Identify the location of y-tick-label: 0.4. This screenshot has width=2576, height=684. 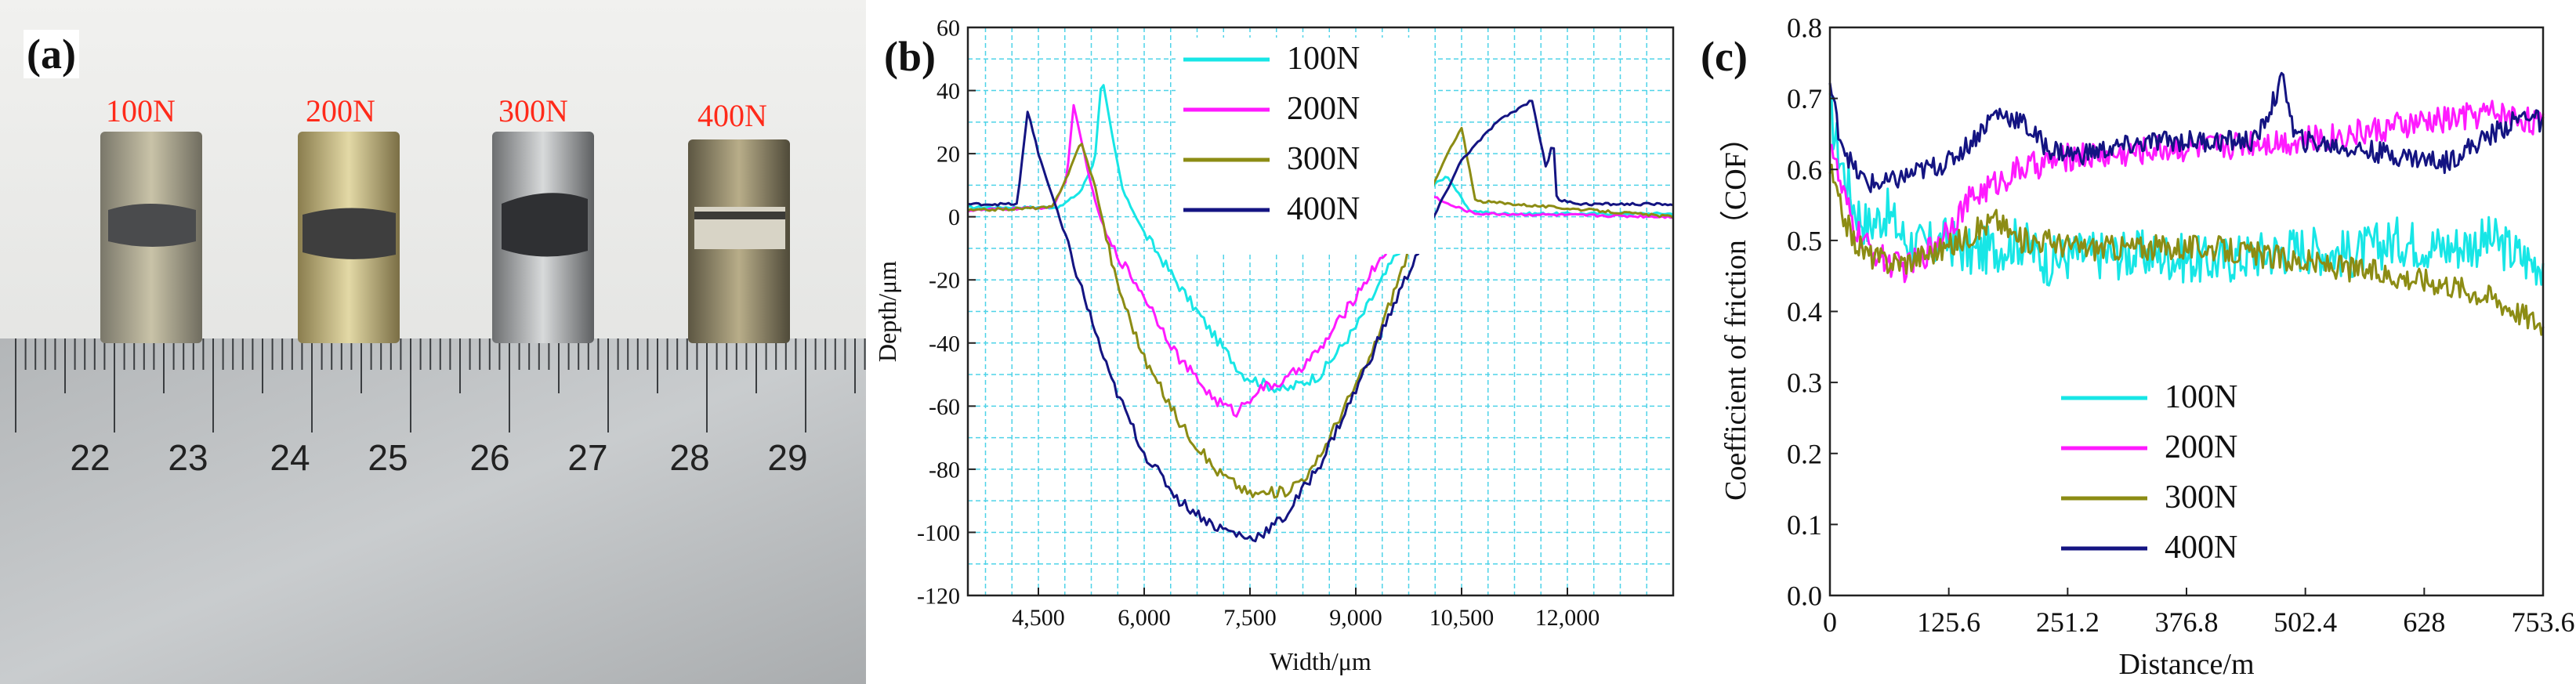
(1804, 312).